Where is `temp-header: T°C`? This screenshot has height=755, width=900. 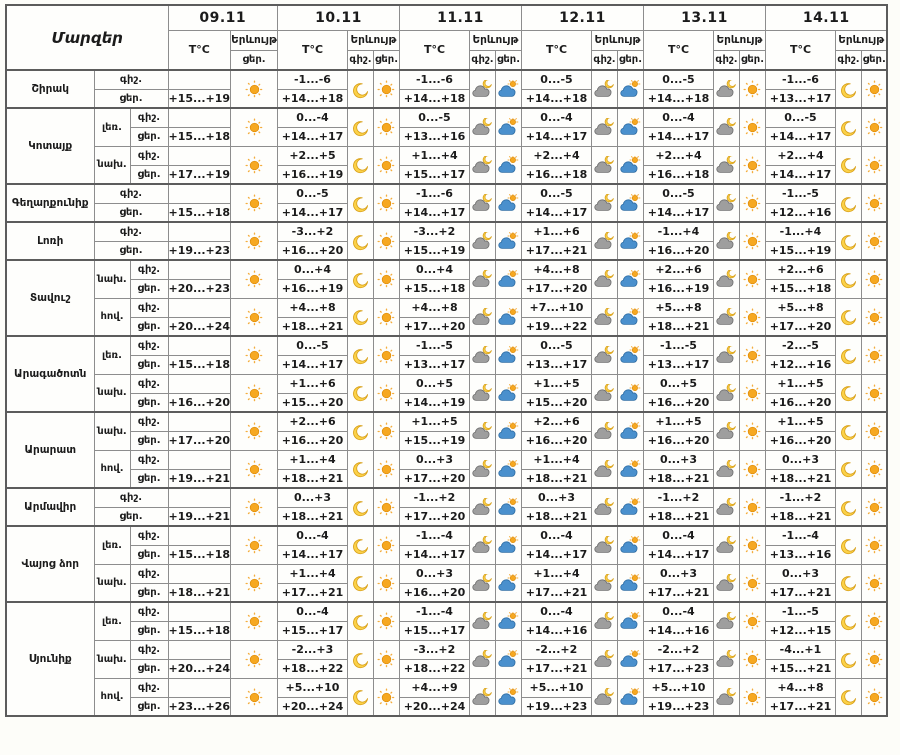 temp-header: T°C is located at coordinates (678, 50).